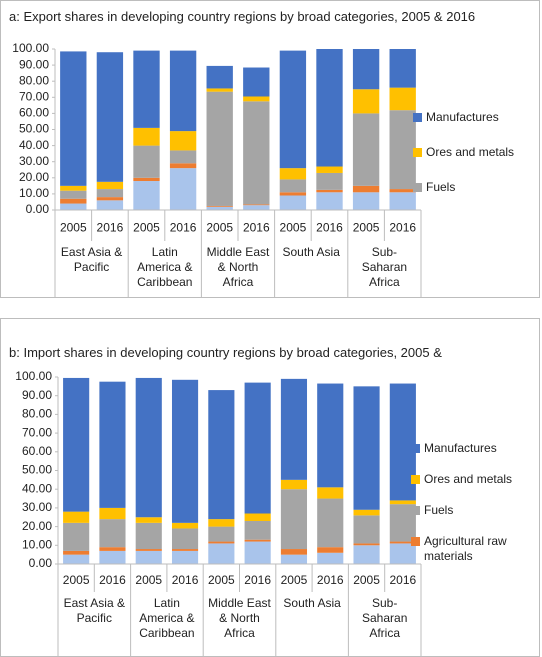 This screenshot has width=542, height=657. Describe the element at coordinates (41, 563) in the screenshot. I see `y-tick-label: 0.00` at that location.